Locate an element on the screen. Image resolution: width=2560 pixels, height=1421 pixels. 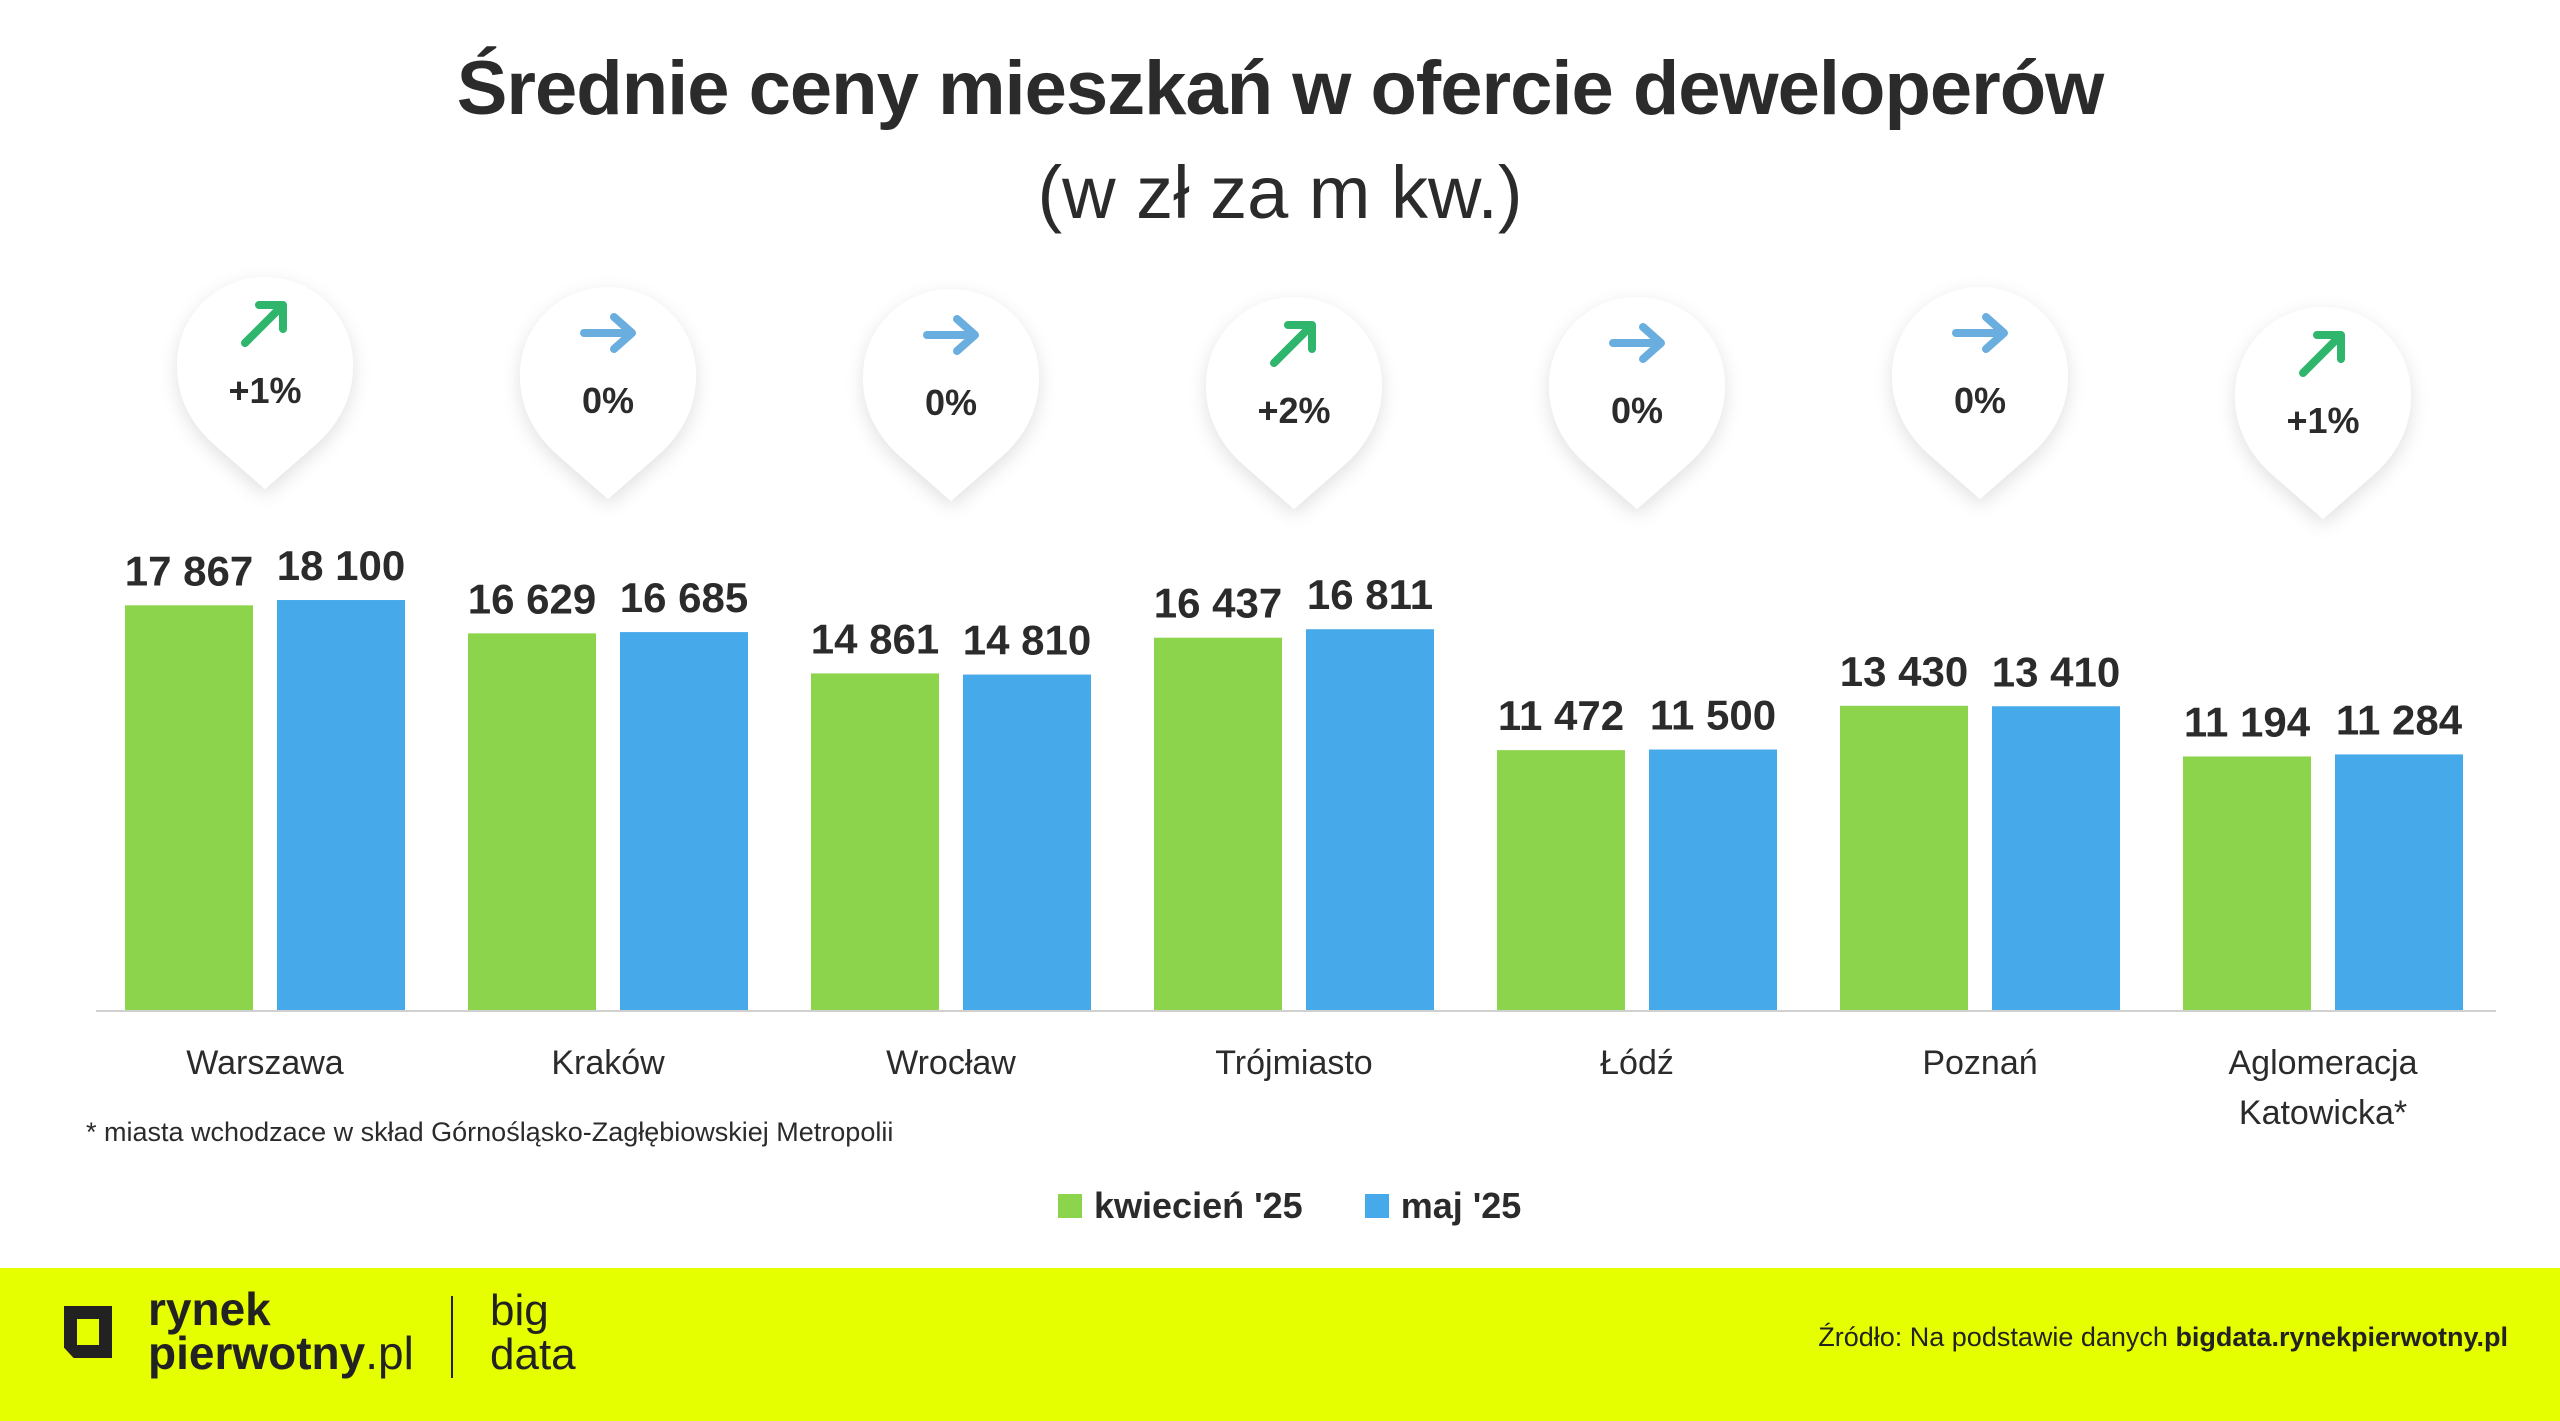
logo-divider is located at coordinates (452, 1337).